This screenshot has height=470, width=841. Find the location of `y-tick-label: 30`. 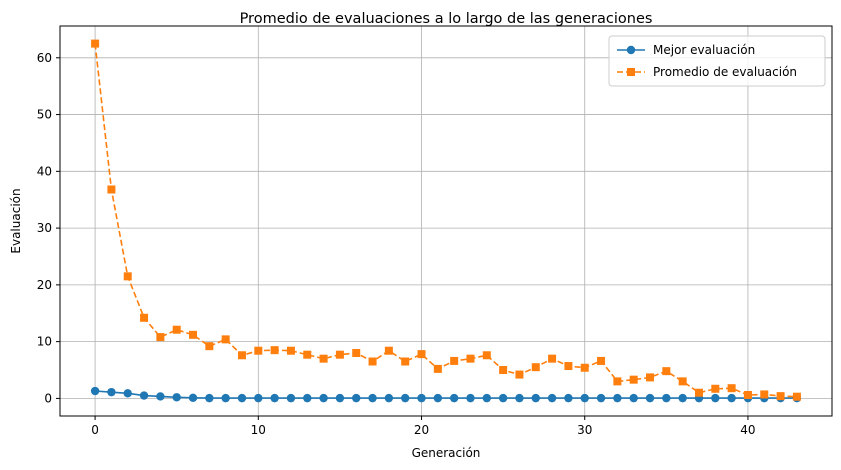

y-tick-label: 30 is located at coordinates (44, 228).